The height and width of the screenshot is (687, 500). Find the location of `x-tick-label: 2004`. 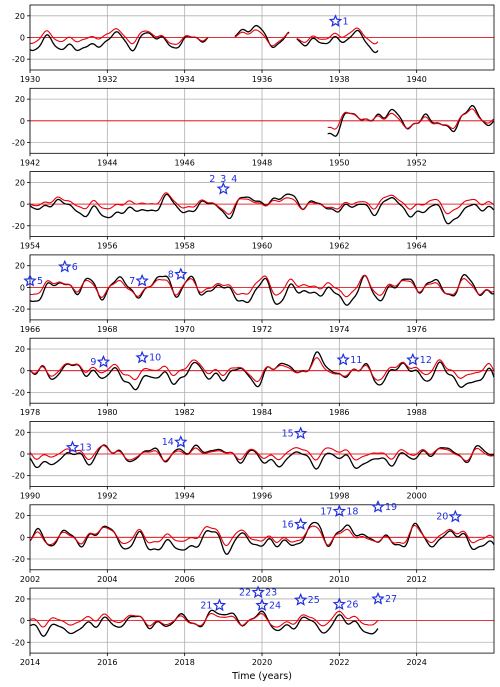

x-tick-label: 2004 is located at coordinates (107, 579).